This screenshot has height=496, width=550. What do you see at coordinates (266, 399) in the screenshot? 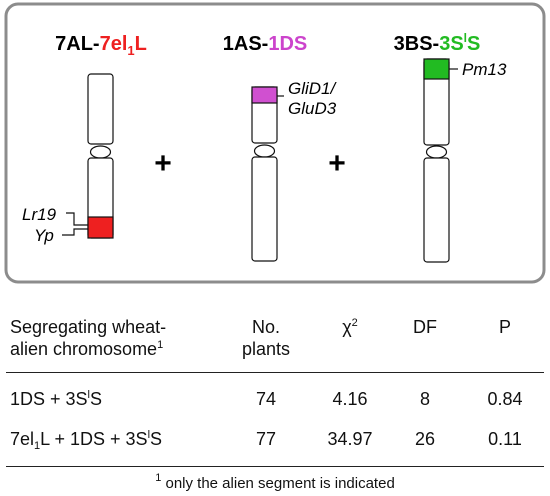
I see `cell-plants: 74` at bounding box center [266, 399].